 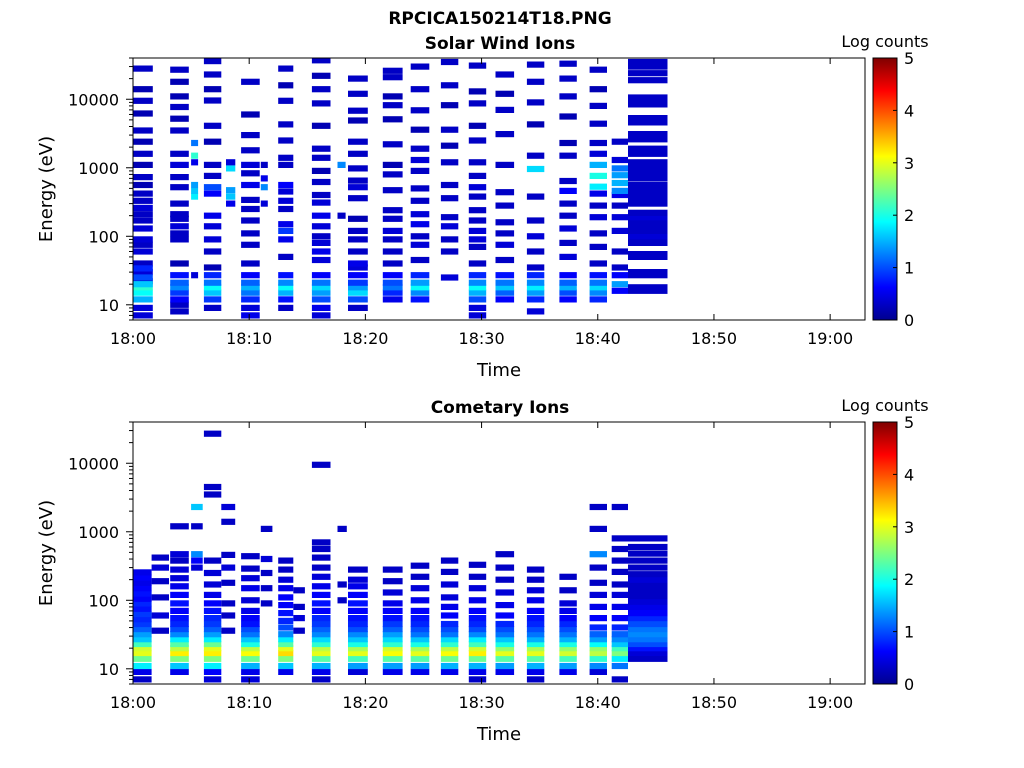 I want to click on x-tick-label: 18:00, so click(x=133, y=338).